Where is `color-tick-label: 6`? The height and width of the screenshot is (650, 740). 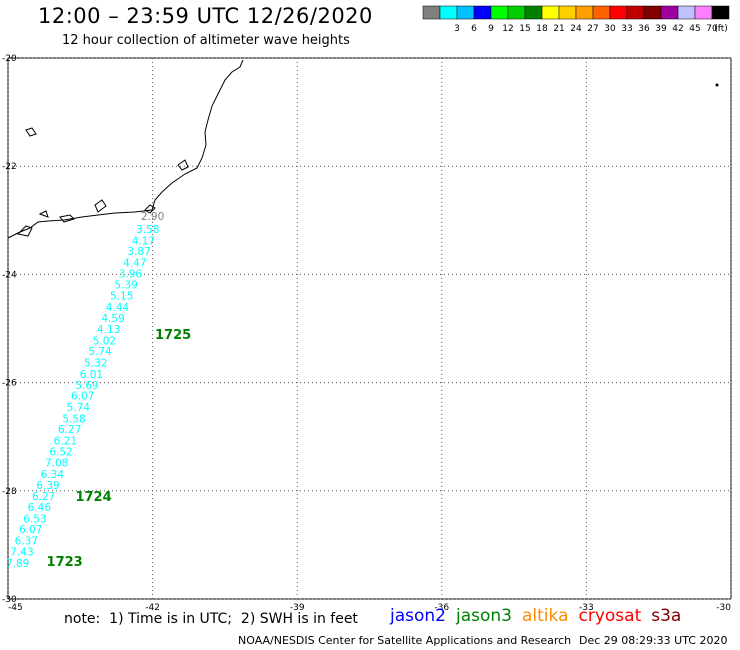
color-tick-label: 6 is located at coordinates (474, 29).